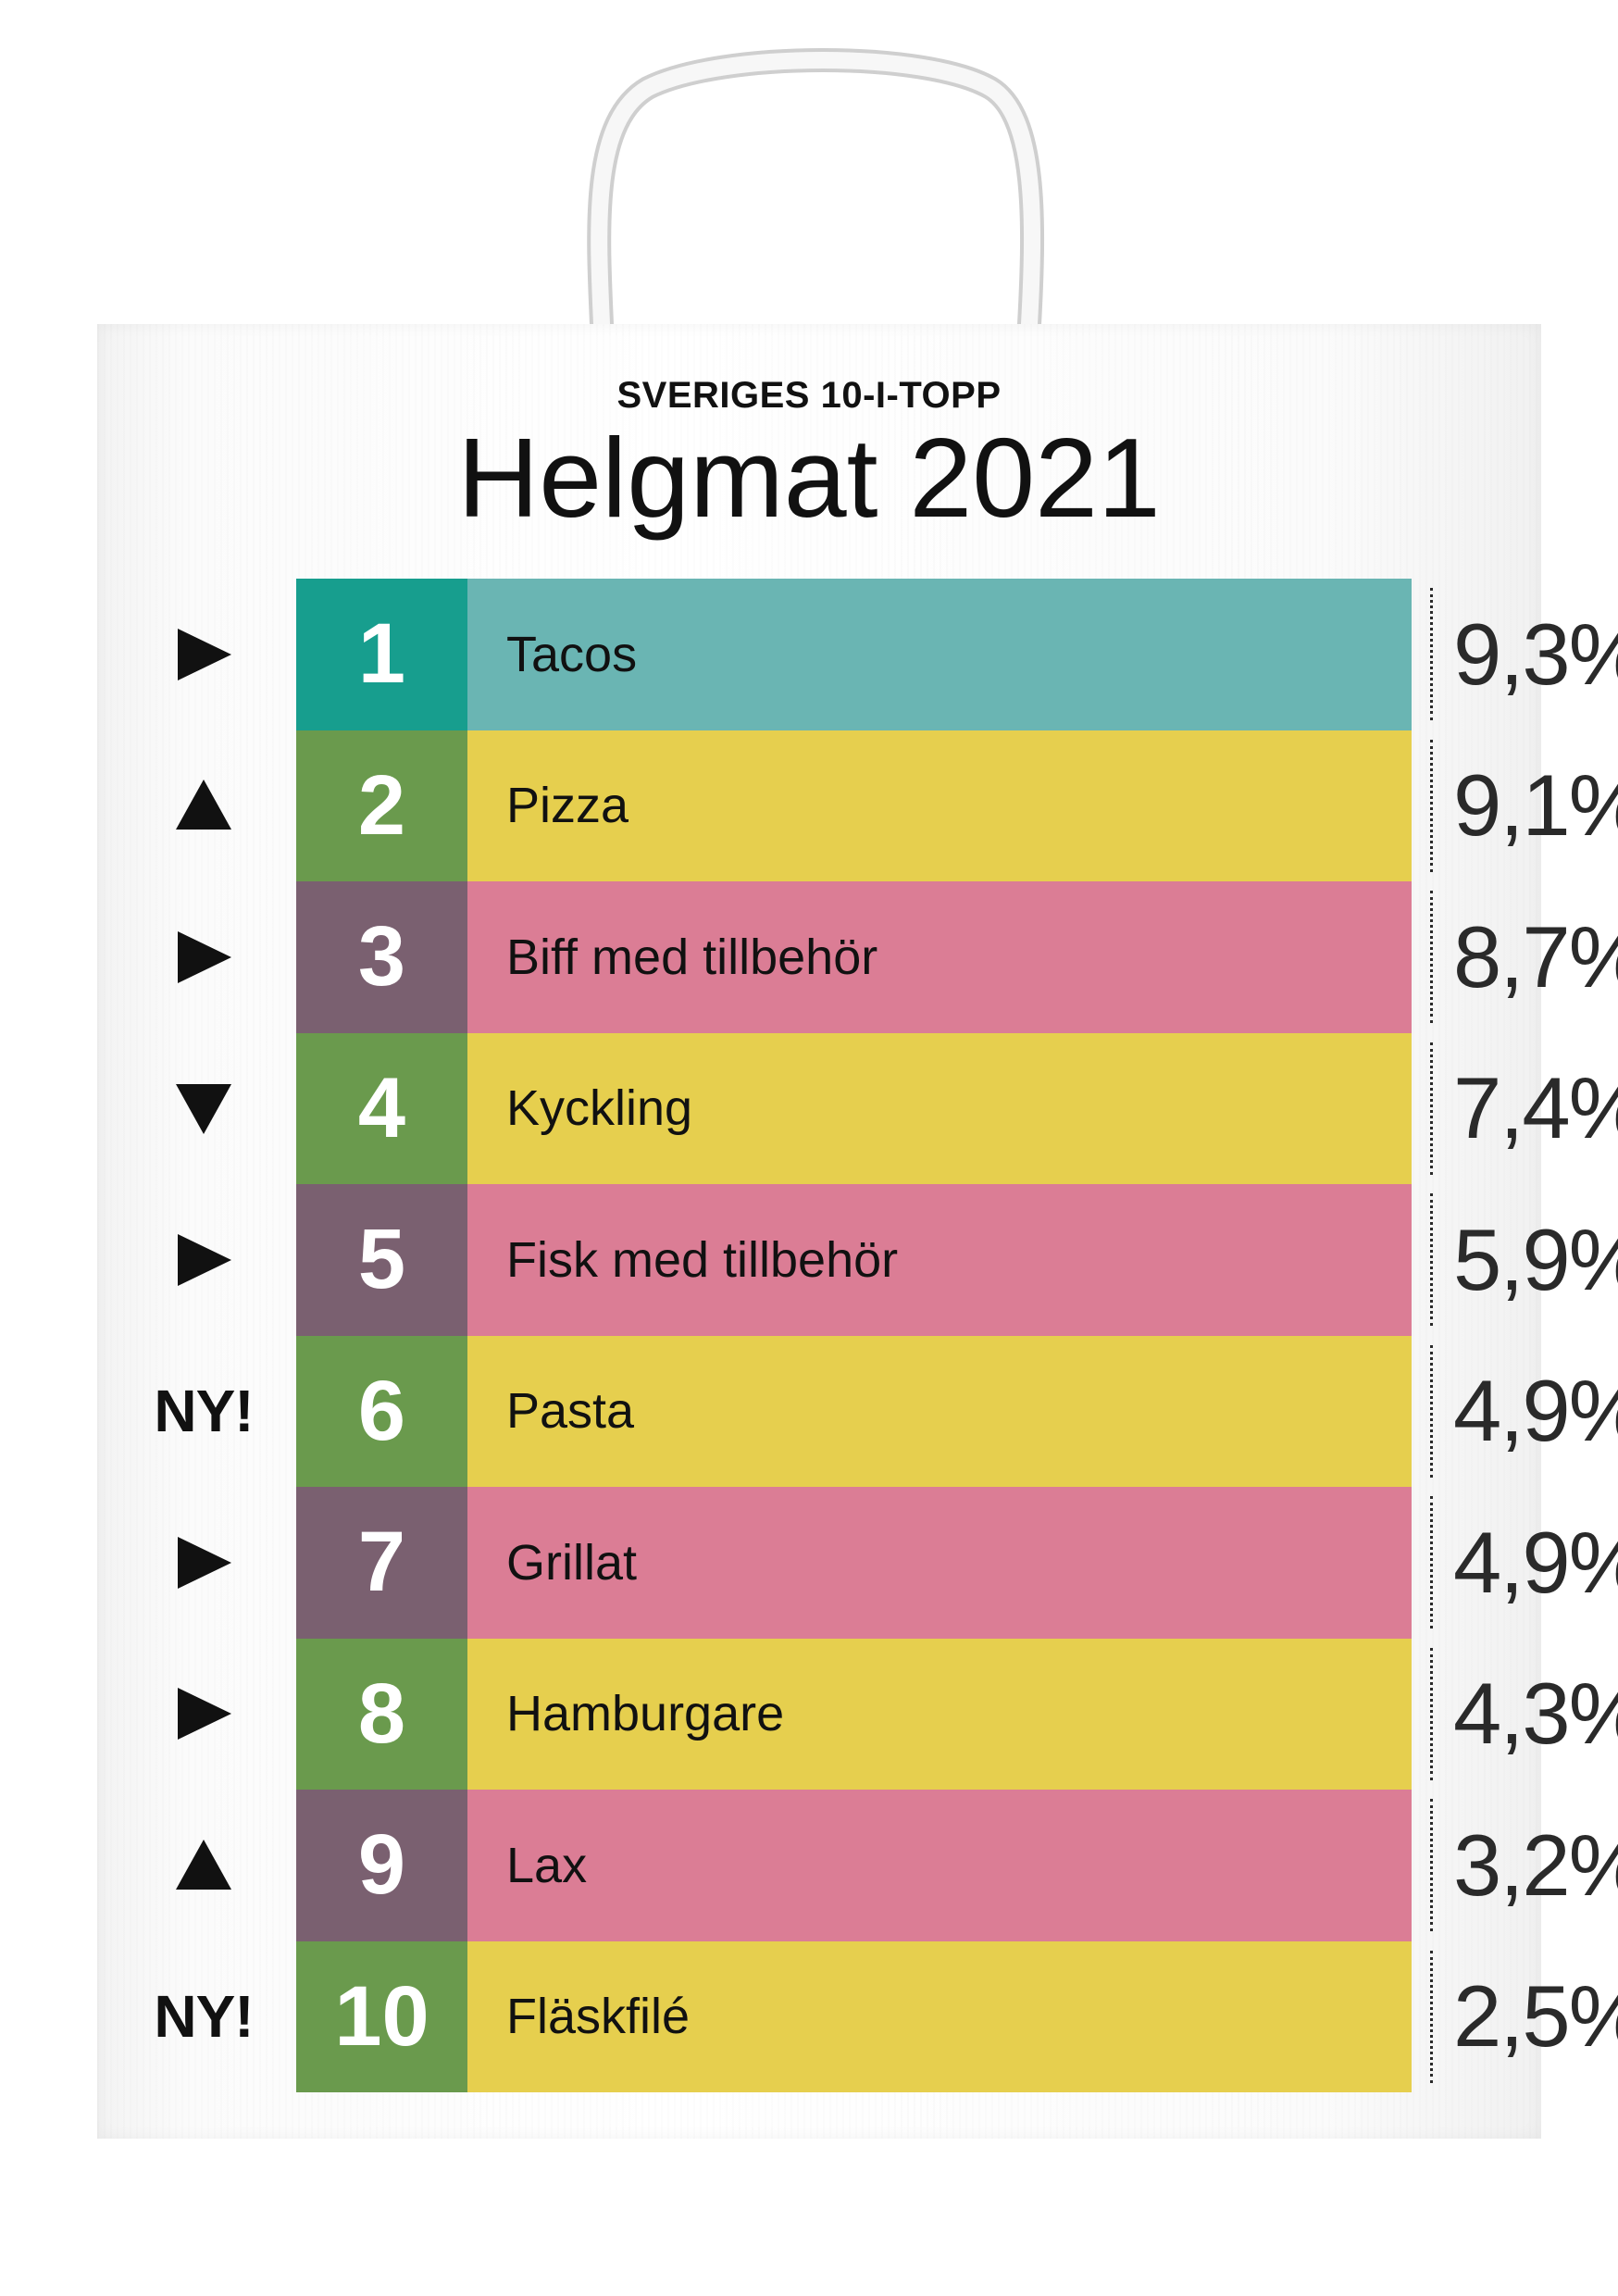 This screenshot has height=2296, width=1618. Describe the element at coordinates (692, 957) in the screenshot. I see `dish-label: Biff med tillbehör` at that location.